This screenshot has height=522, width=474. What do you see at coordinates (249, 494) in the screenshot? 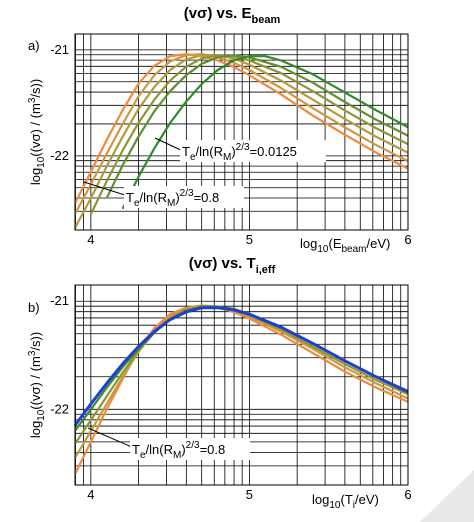
I see `panel-b-x-tick-label-1: 5` at bounding box center [249, 494].